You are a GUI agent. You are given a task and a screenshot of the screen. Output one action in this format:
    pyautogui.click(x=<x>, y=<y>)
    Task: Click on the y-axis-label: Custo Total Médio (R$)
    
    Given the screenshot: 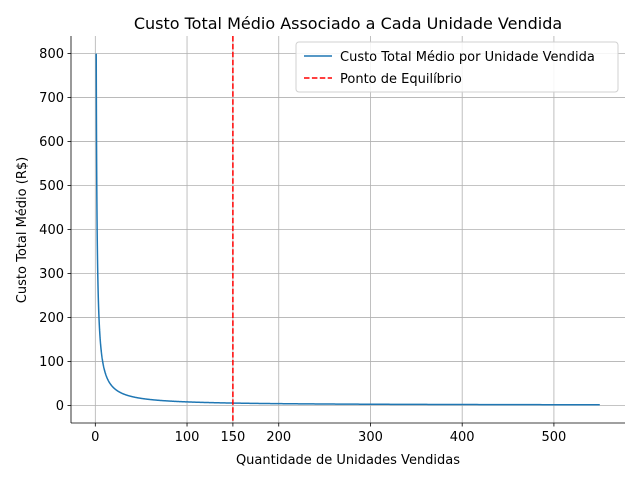 What is the action you would take?
    pyautogui.click(x=22, y=230)
    